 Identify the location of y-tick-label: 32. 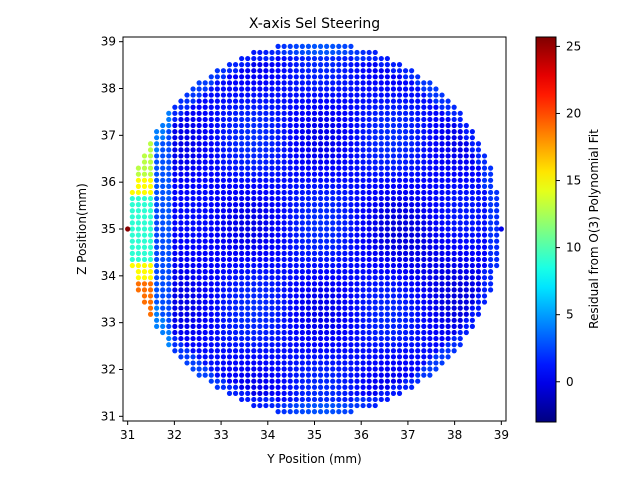
(108, 369).